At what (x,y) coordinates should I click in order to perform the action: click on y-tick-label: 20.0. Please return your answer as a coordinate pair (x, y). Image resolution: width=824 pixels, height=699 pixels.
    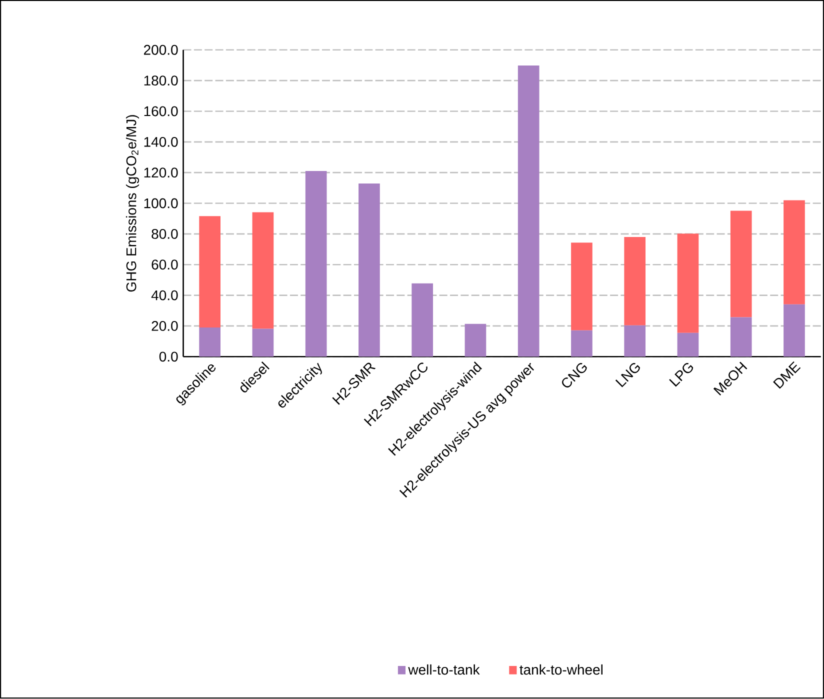
    Looking at the image, I should click on (165, 326).